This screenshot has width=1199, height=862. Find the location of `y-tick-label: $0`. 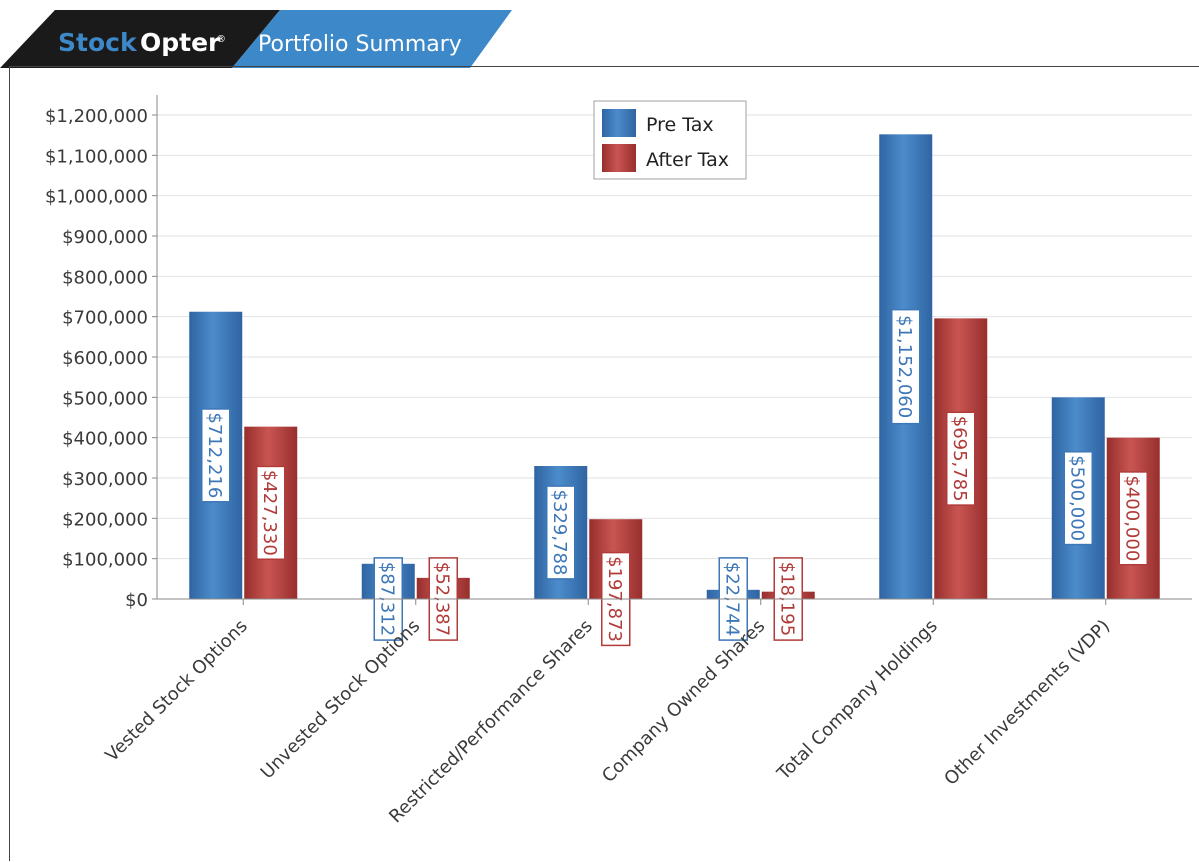

y-tick-label: $0 is located at coordinates (136, 600).